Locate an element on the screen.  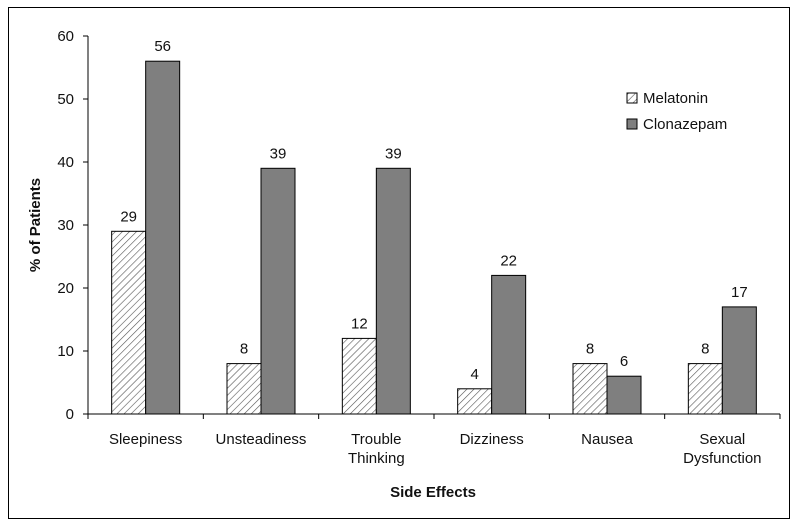
y-tick-label: 60 is located at coordinates (65, 36).